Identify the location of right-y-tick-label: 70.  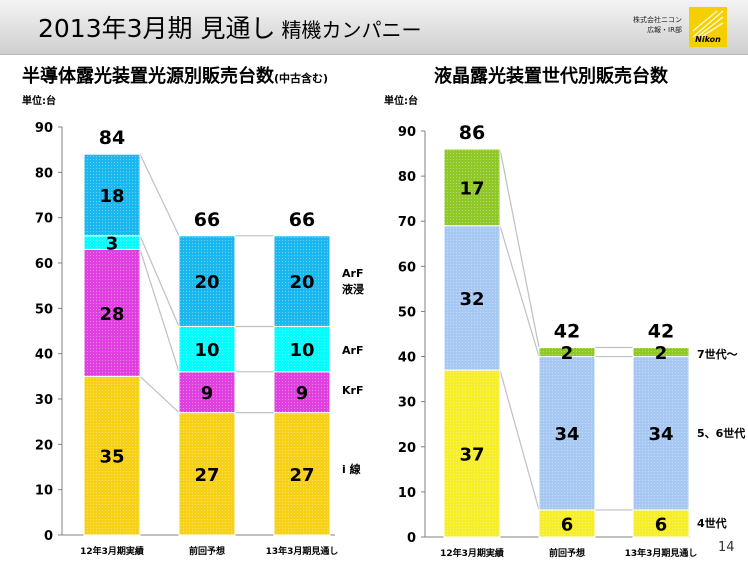
(407, 222).